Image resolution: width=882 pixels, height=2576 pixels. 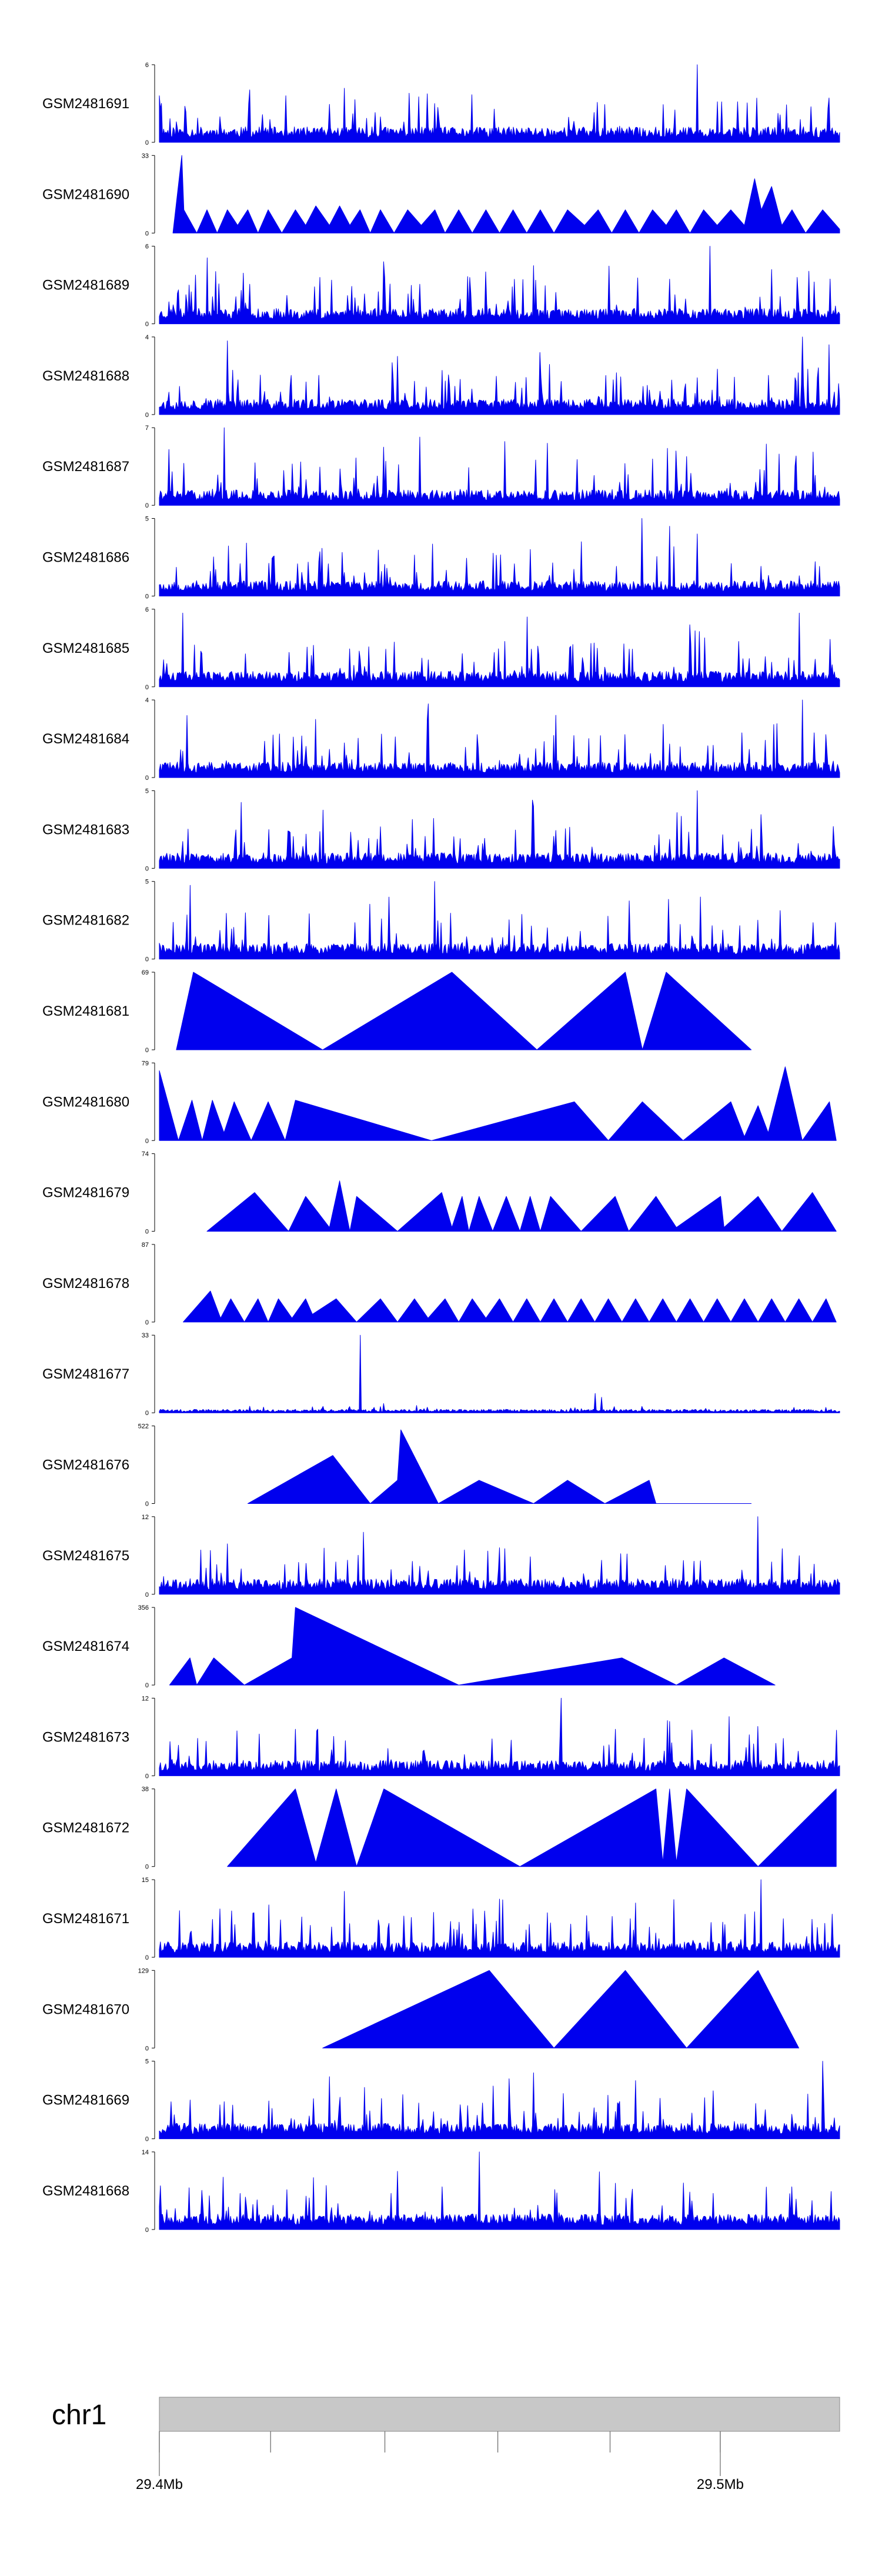 I want to click on track-label: GSM2481674, so click(x=85, y=1646).